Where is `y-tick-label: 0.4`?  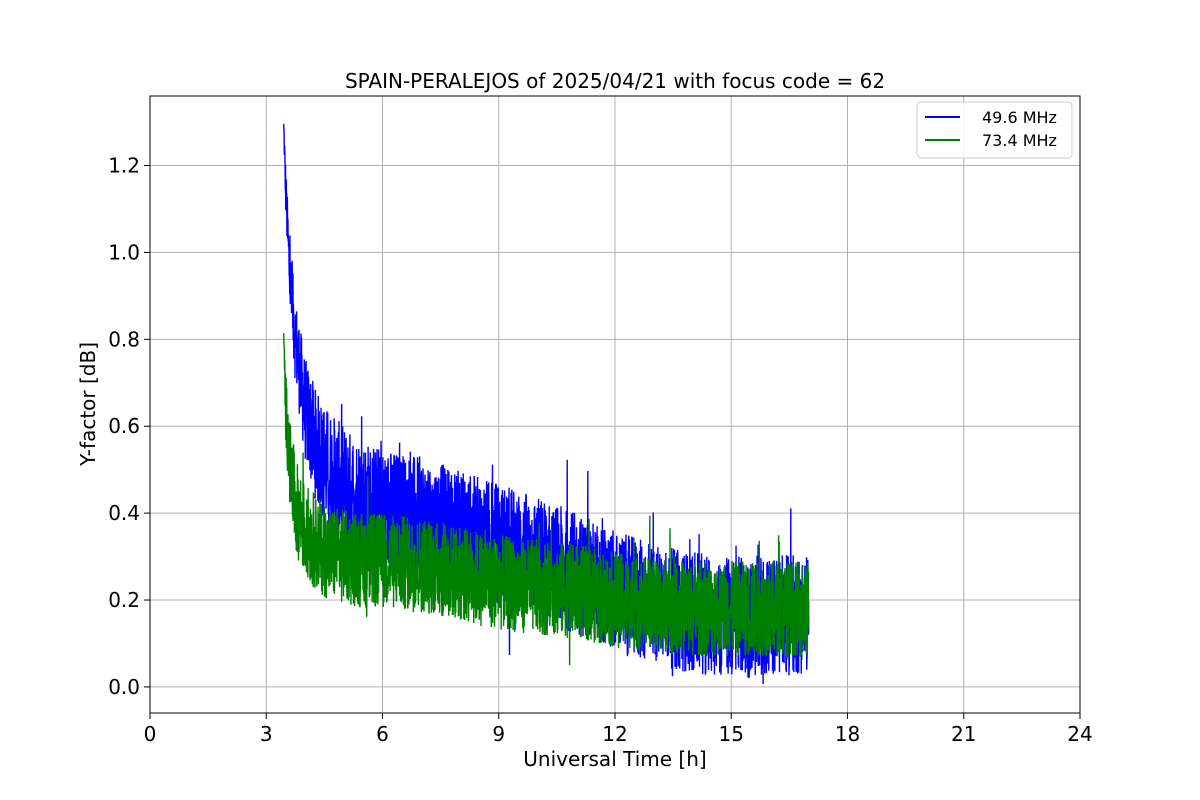
y-tick-label: 0.4 is located at coordinates (124, 513).